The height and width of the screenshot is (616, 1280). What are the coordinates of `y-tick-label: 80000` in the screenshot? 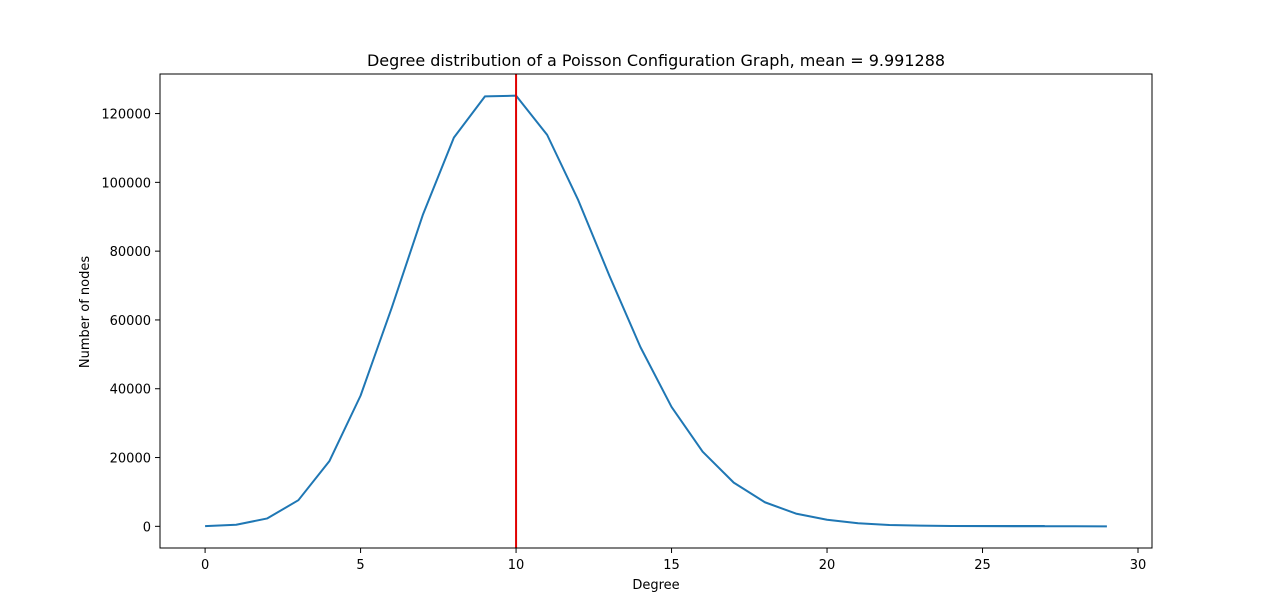 It's located at (130, 252).